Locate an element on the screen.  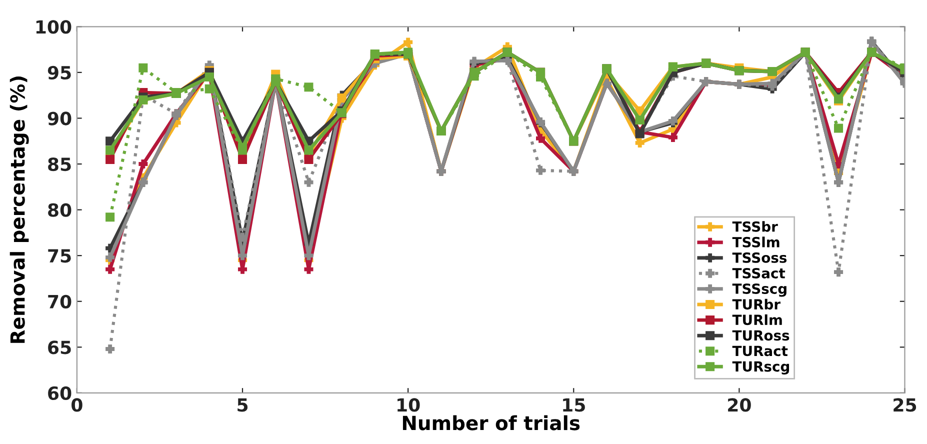
y-tick-label: 90 is located at coordinates (60, 119).